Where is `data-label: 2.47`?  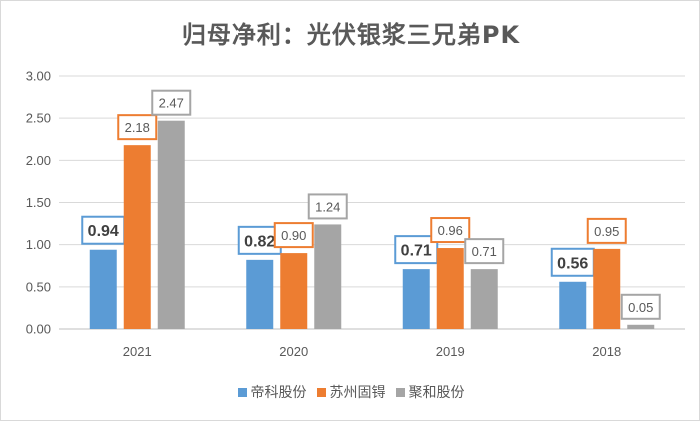 data-label: 2.47 is located at coordinates (171, 103).